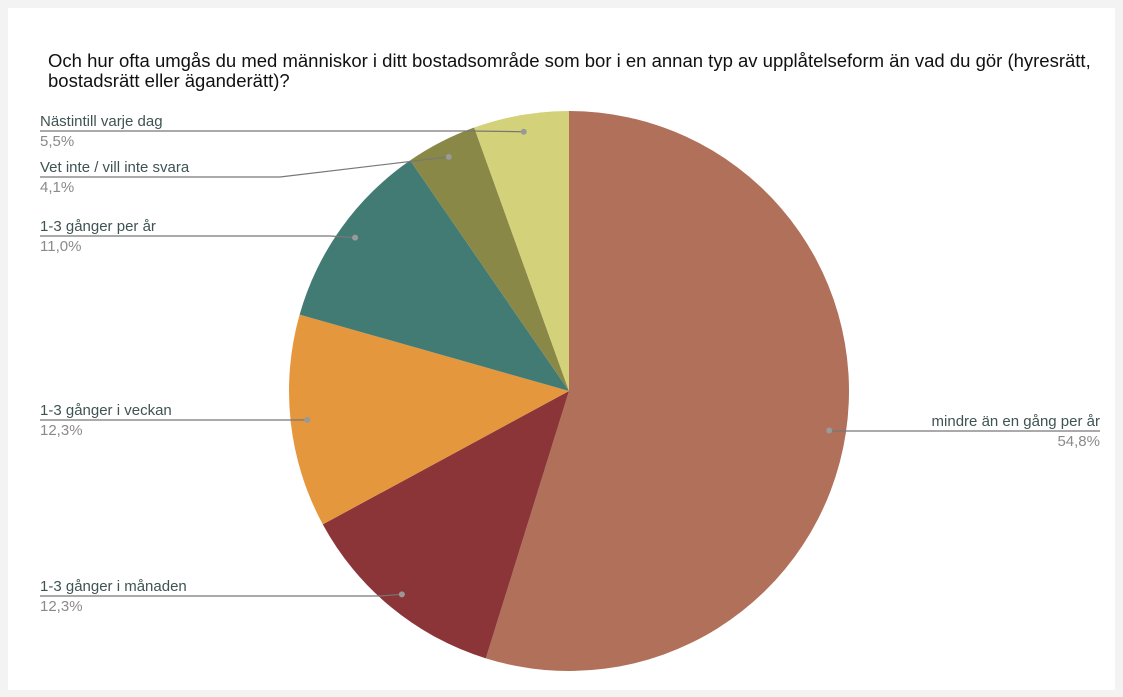 Image resolution: width=1123 pixels, height=697 pixels. Describe the element at coordinates (57, 187) in the screenshot. I see `slice-value-label: 4,1%` at that location.